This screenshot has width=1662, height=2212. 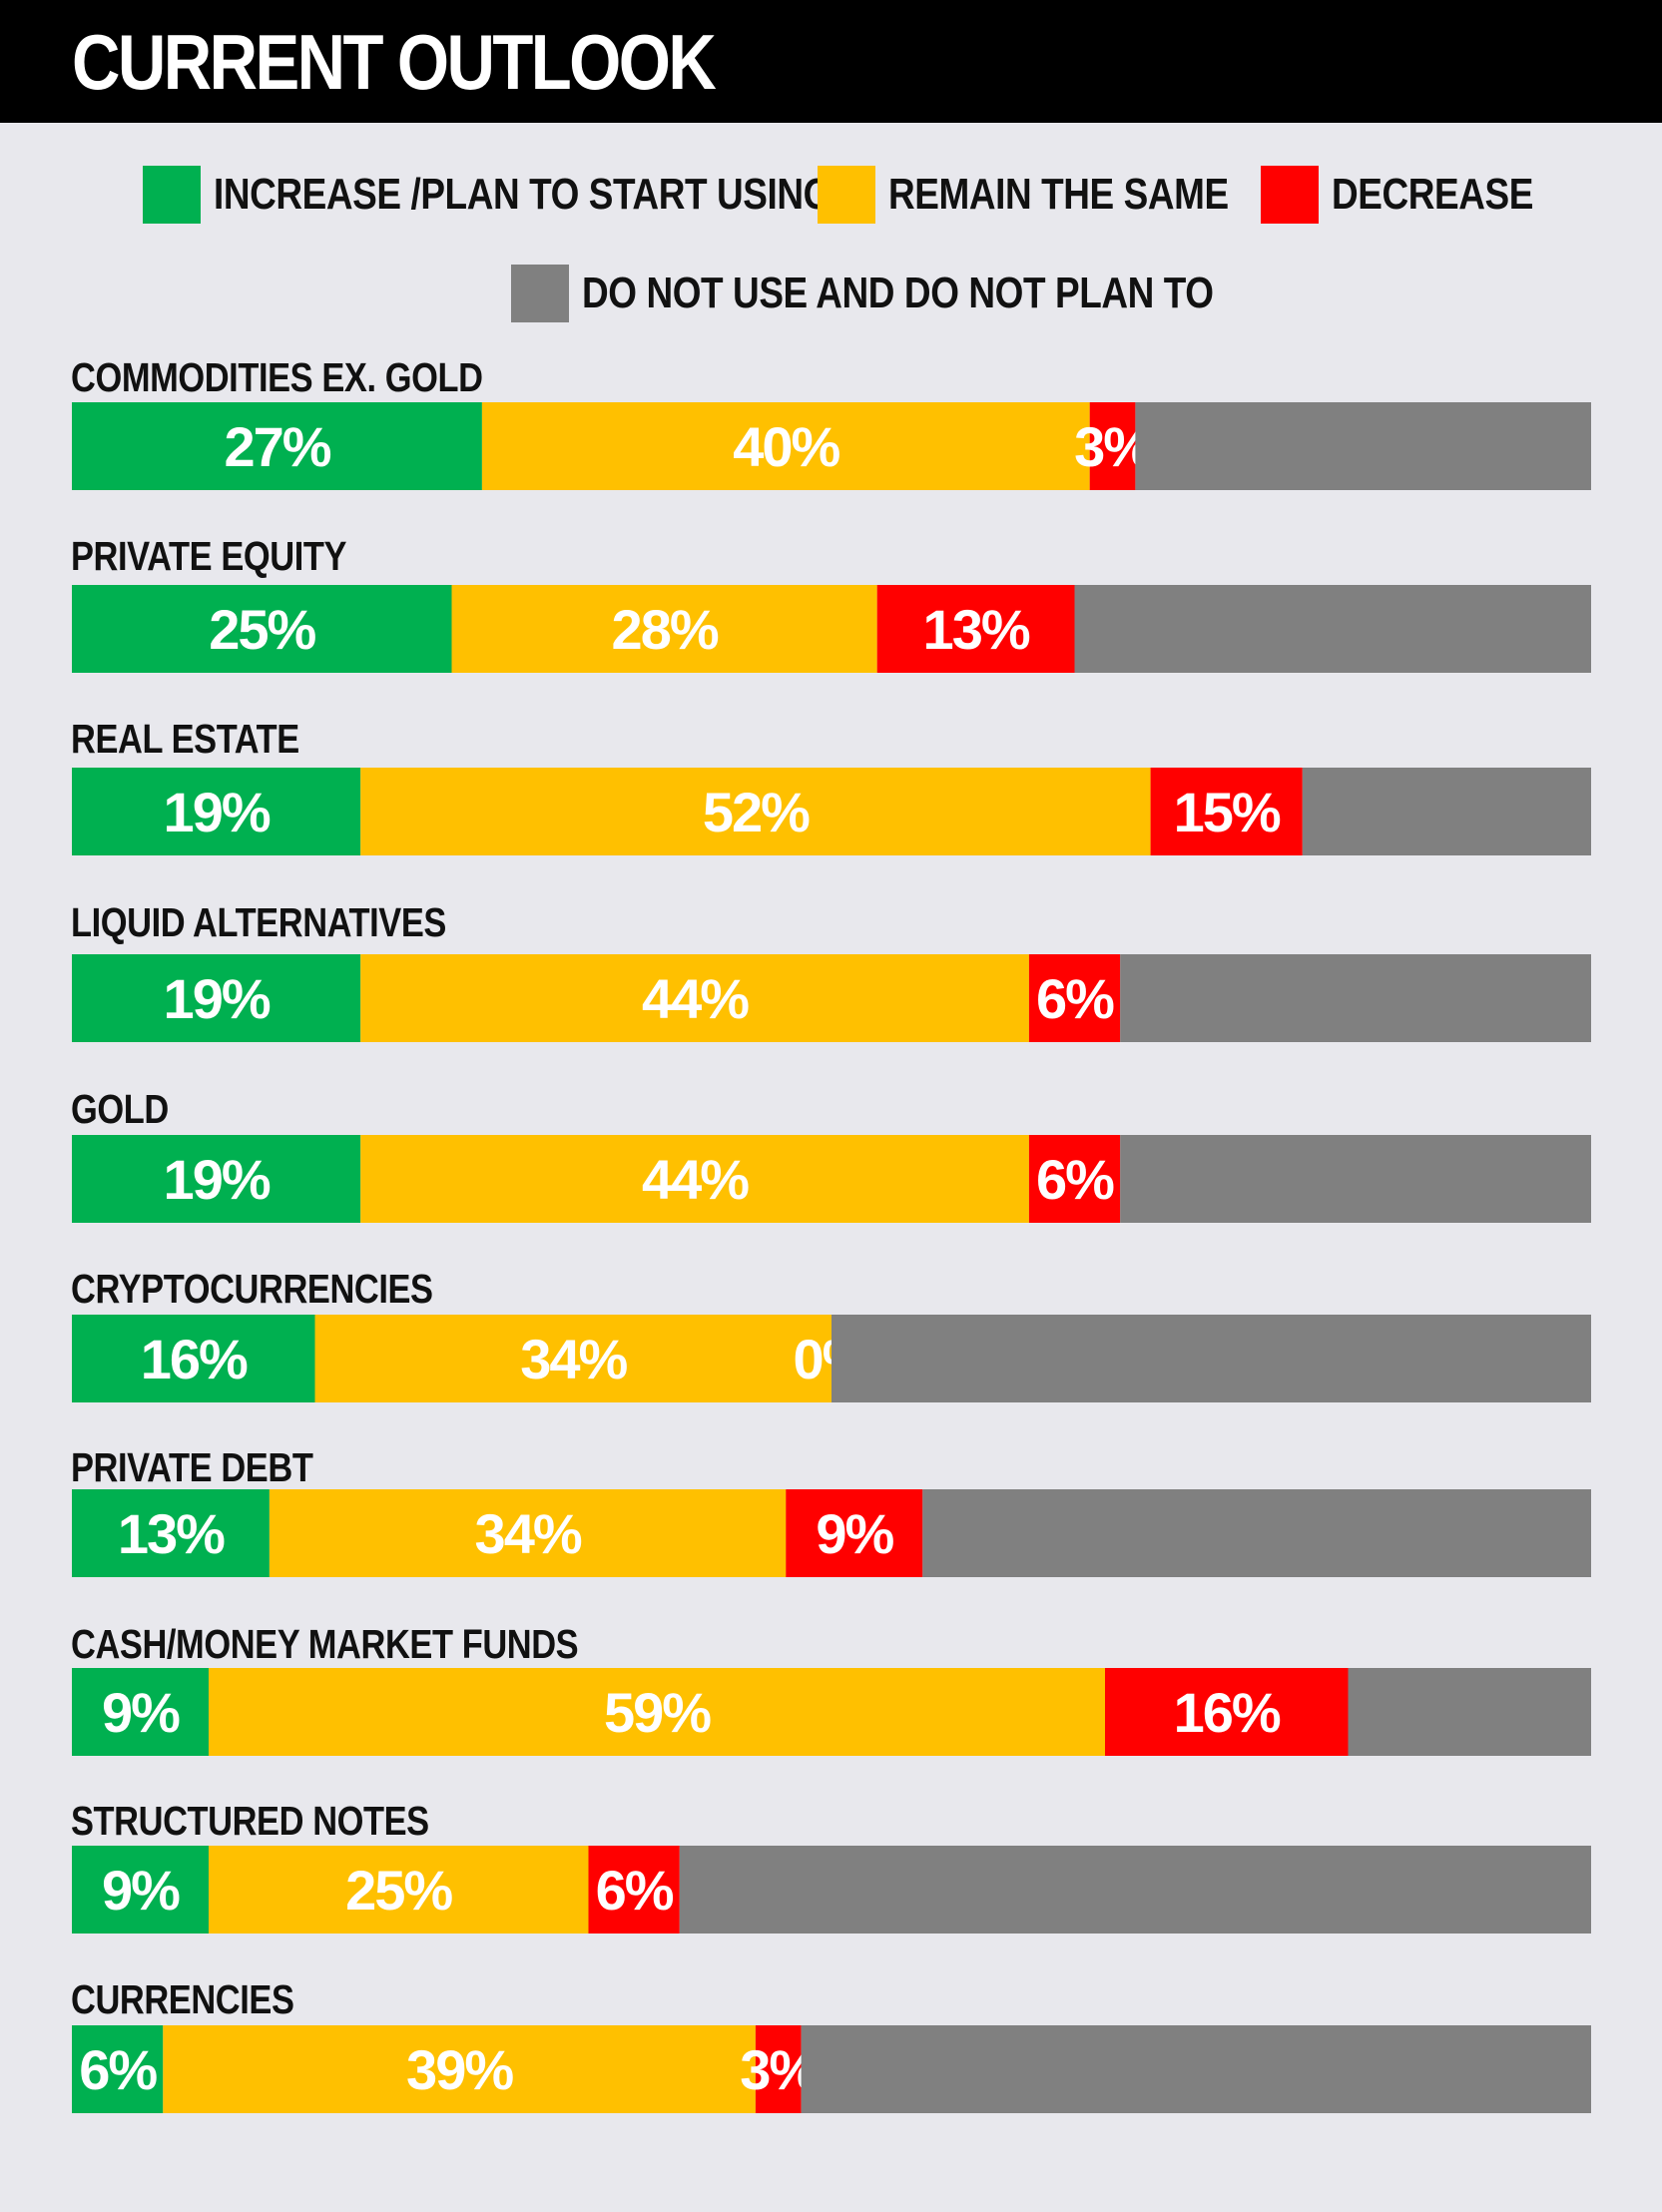 I want to click on legend-swatch-decrease, so click(x=1290, y=195).